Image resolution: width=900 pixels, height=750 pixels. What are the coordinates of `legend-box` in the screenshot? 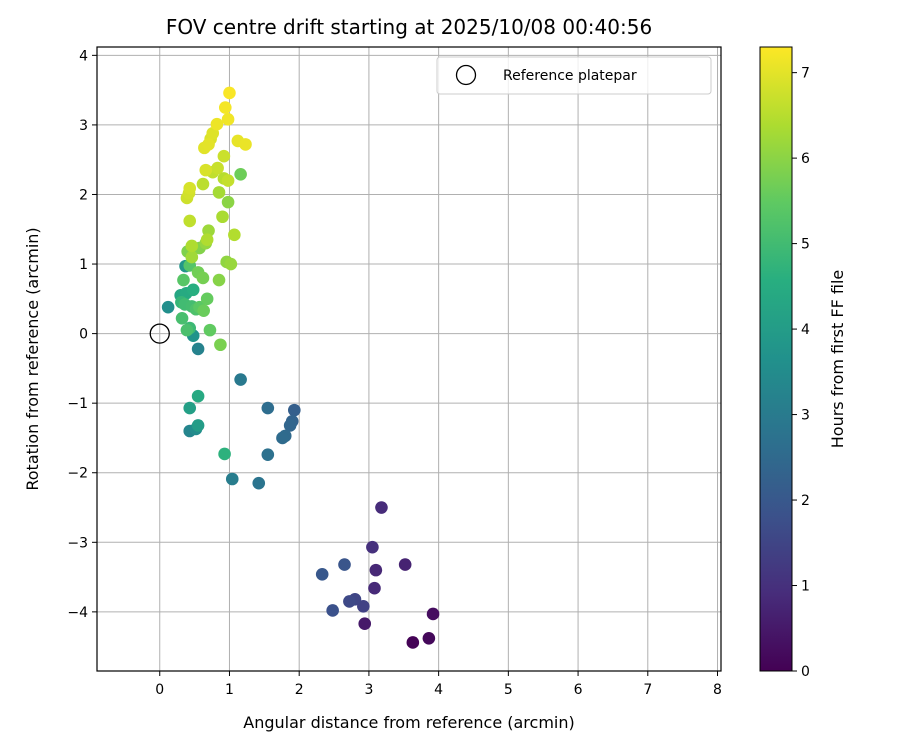 It's located at (574, 75).